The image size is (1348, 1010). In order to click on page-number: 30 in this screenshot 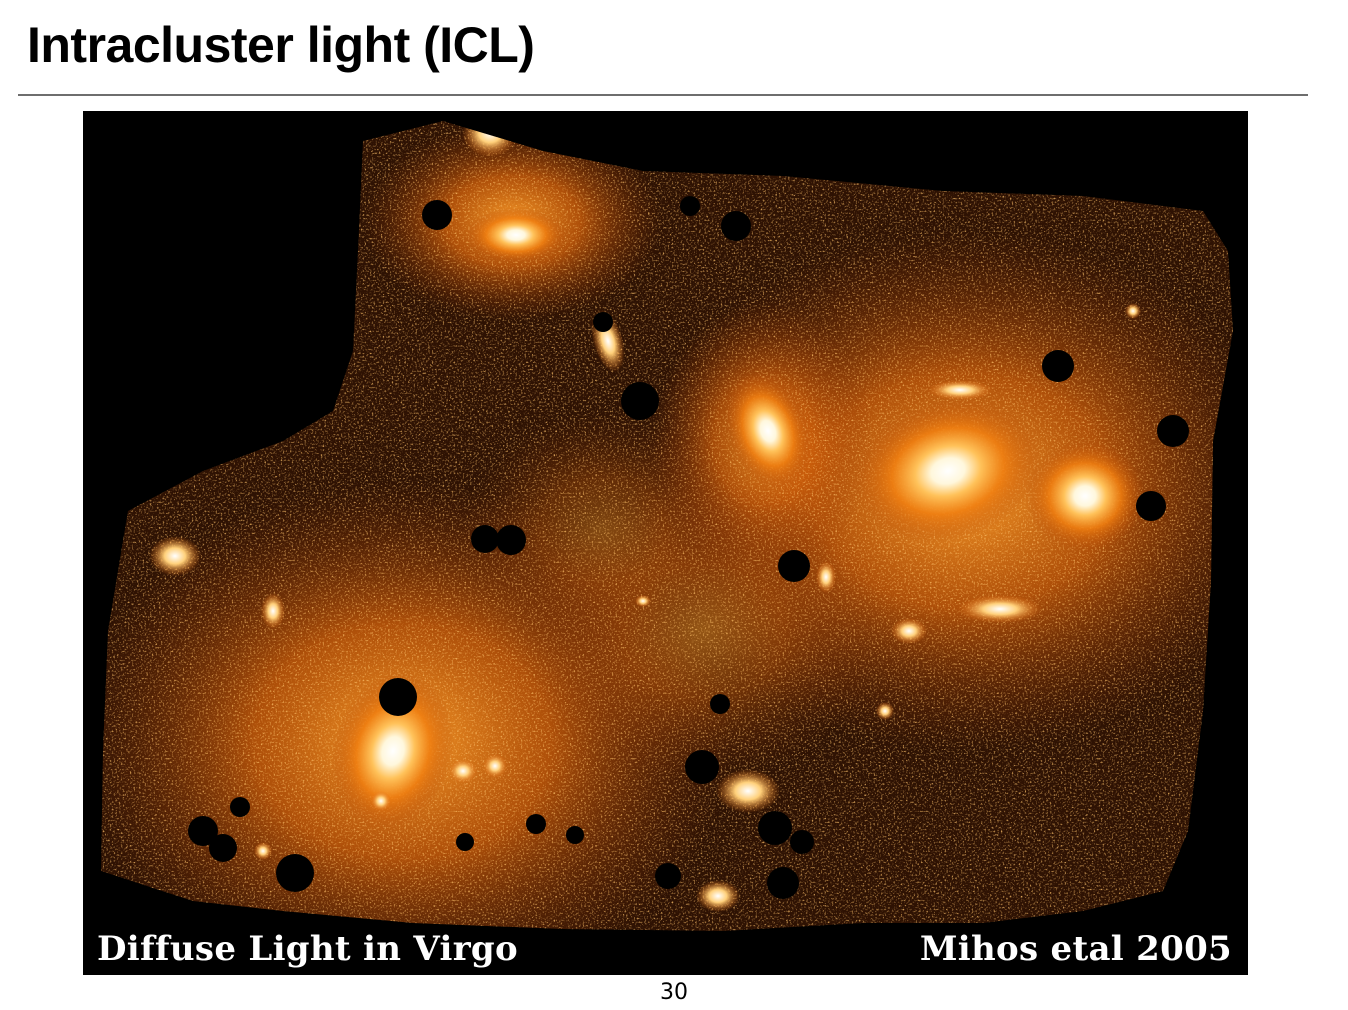, I will do `click(674, 992)`.